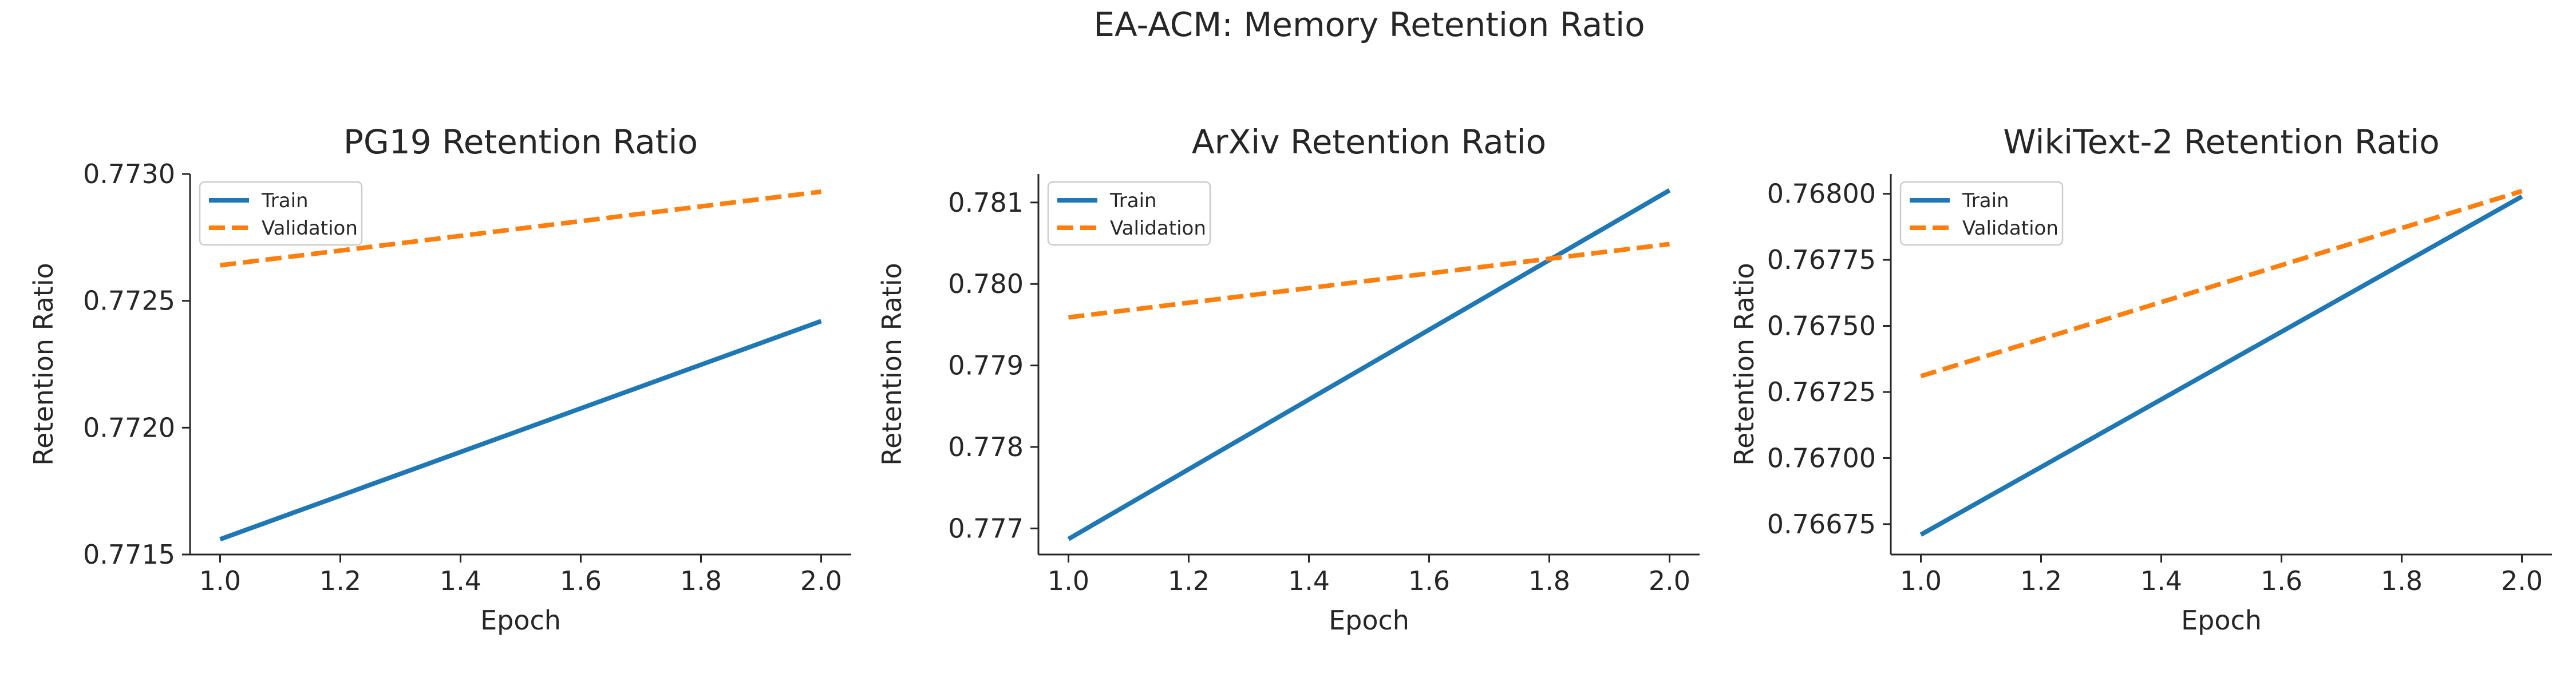  What do you see at coordinates (986, 446) in the screenshot?
I see `y-tick-label-arxiv: 0.778` at bounding box center [986, 446].